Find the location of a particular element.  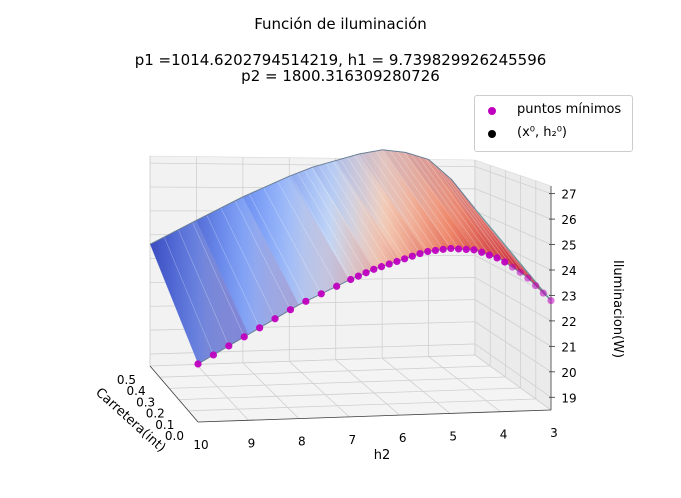

x-tick-label: 7 is located at coordinates (352, 440).